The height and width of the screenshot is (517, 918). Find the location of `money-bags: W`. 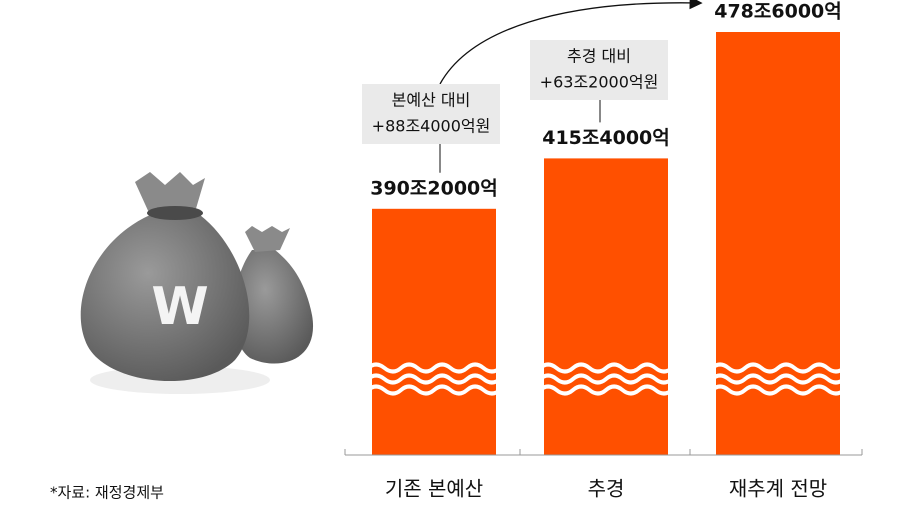

money-bags: W is located at coordinates (197, 283).